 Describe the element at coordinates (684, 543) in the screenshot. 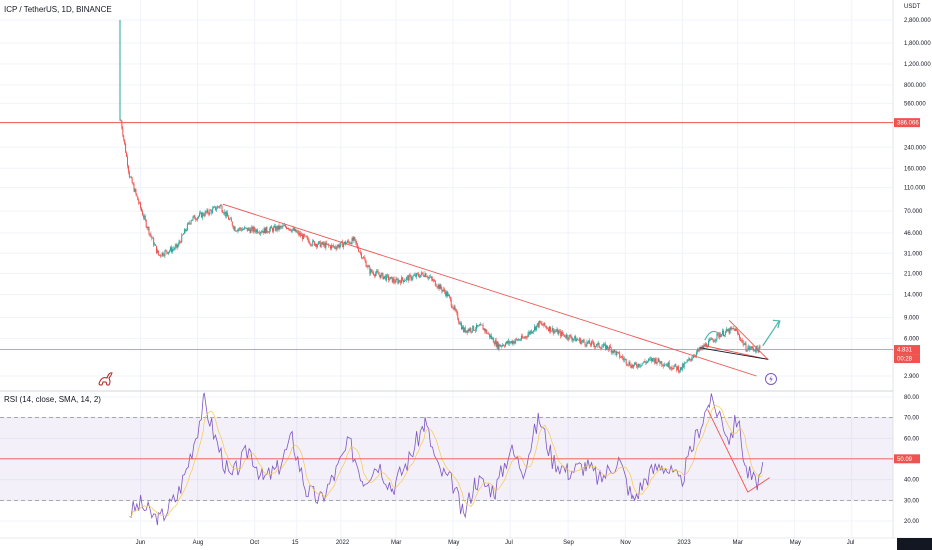

I see `time-tick-label: 2023` at that location.